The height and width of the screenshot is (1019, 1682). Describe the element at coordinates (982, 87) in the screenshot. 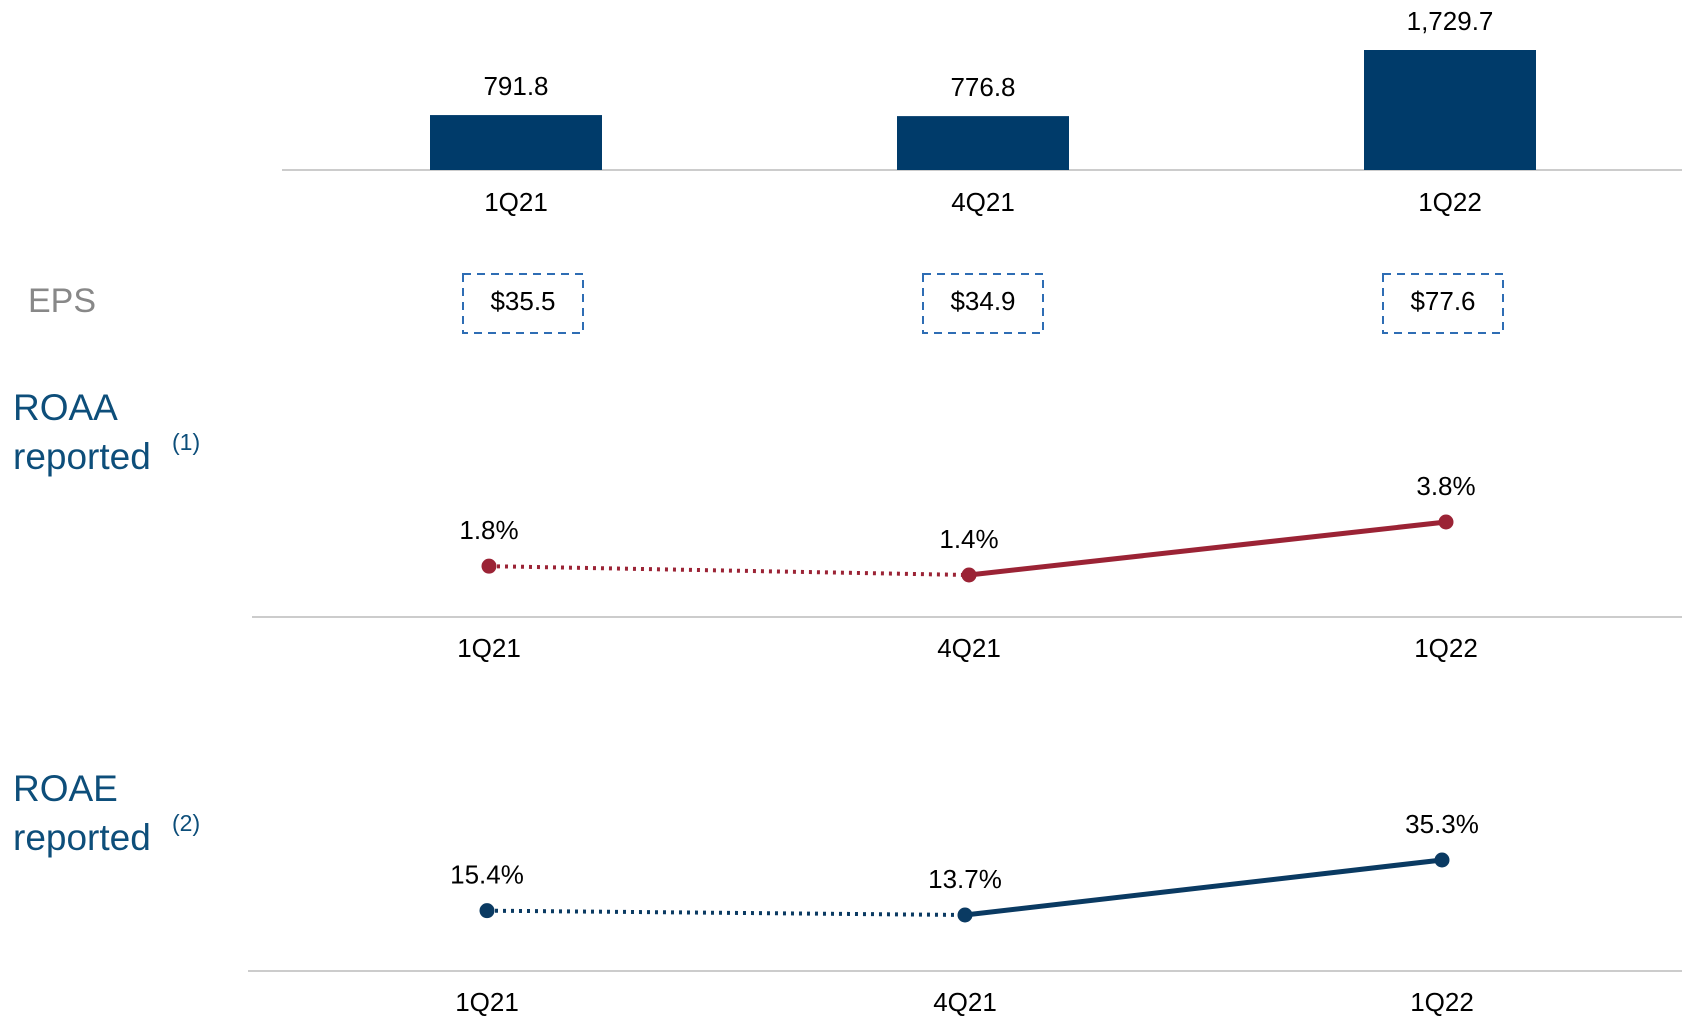

I see `value-label: 776.8` at that location.